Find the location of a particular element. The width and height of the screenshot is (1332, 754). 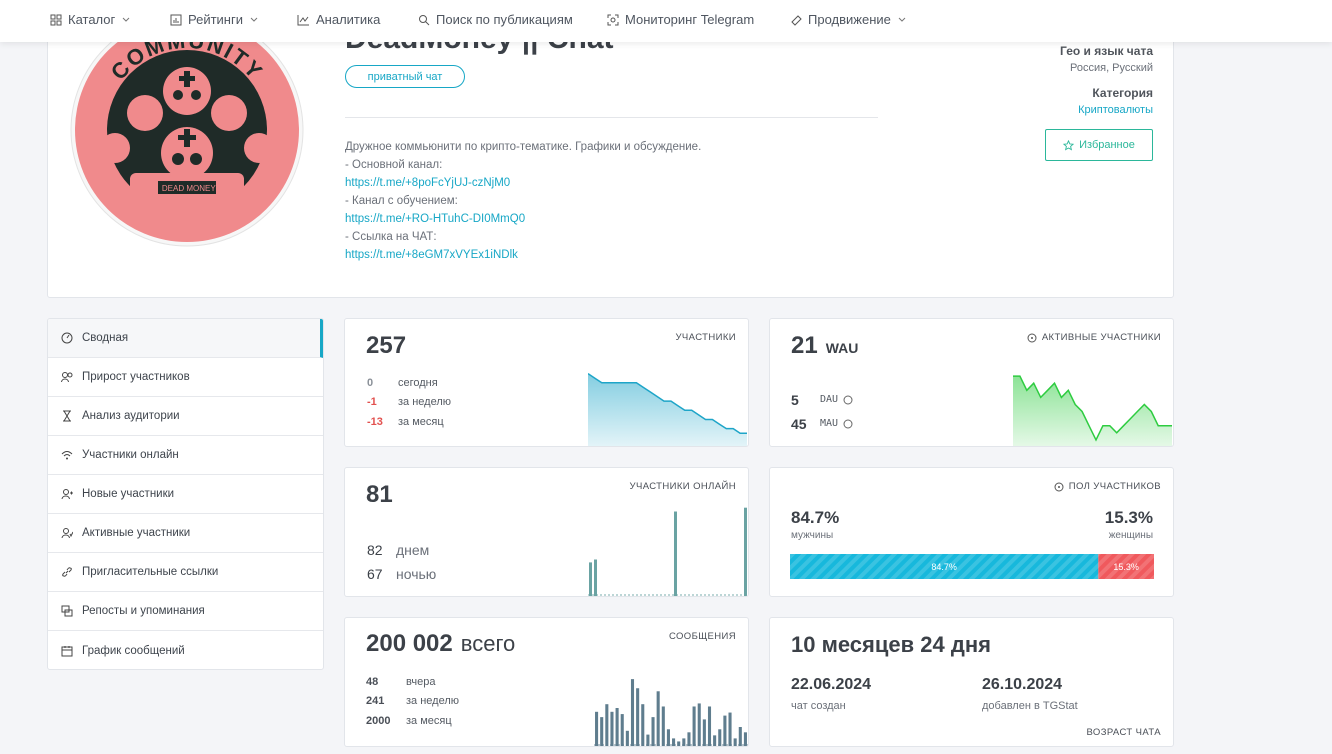

age-value: 10 месяцев 24 дня is located at coordinates (891, 644).